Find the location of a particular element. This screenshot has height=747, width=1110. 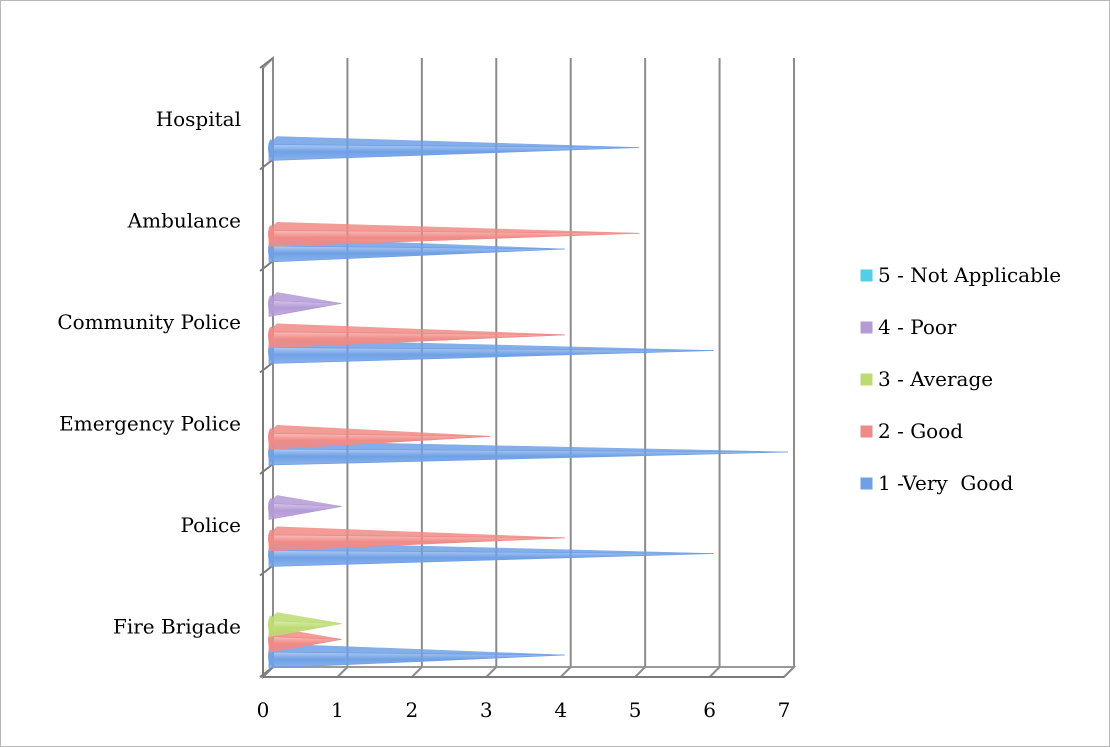

category-label: Fire Brigade is located at coordinates (177, 626).